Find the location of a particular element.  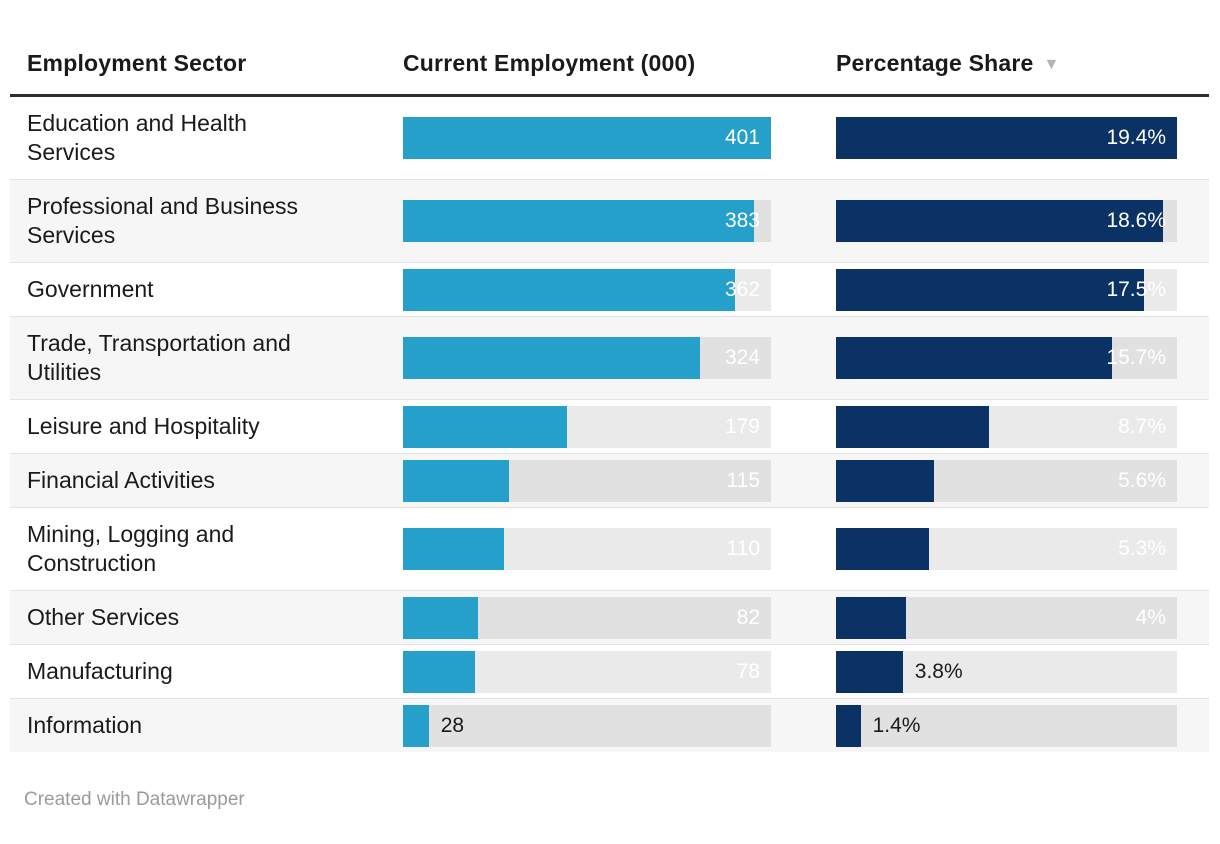

table-row: Education and Health Services 401 19.4% is located at coordinates (609, 138).